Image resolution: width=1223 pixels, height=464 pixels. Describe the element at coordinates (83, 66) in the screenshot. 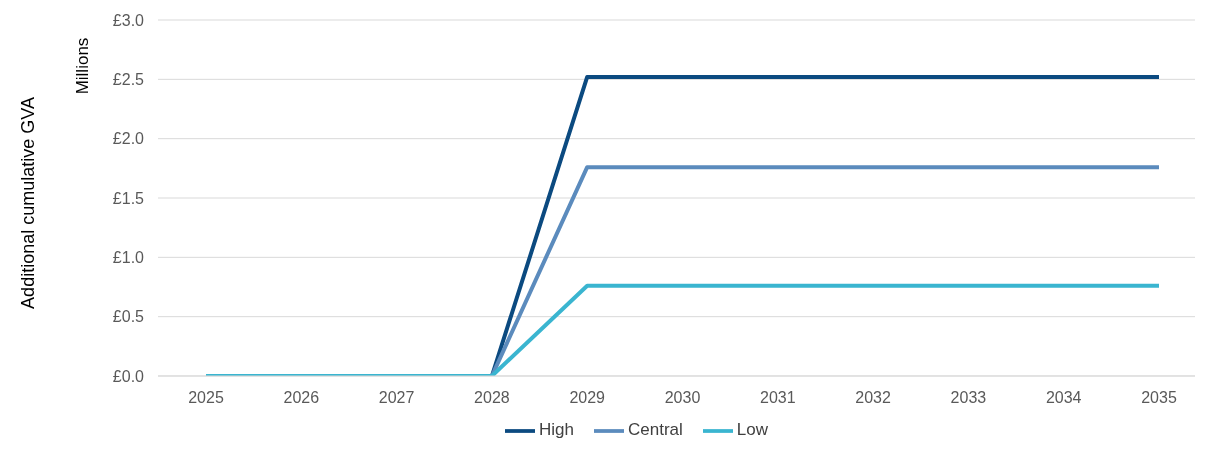

I see `text: Millions` at that location.